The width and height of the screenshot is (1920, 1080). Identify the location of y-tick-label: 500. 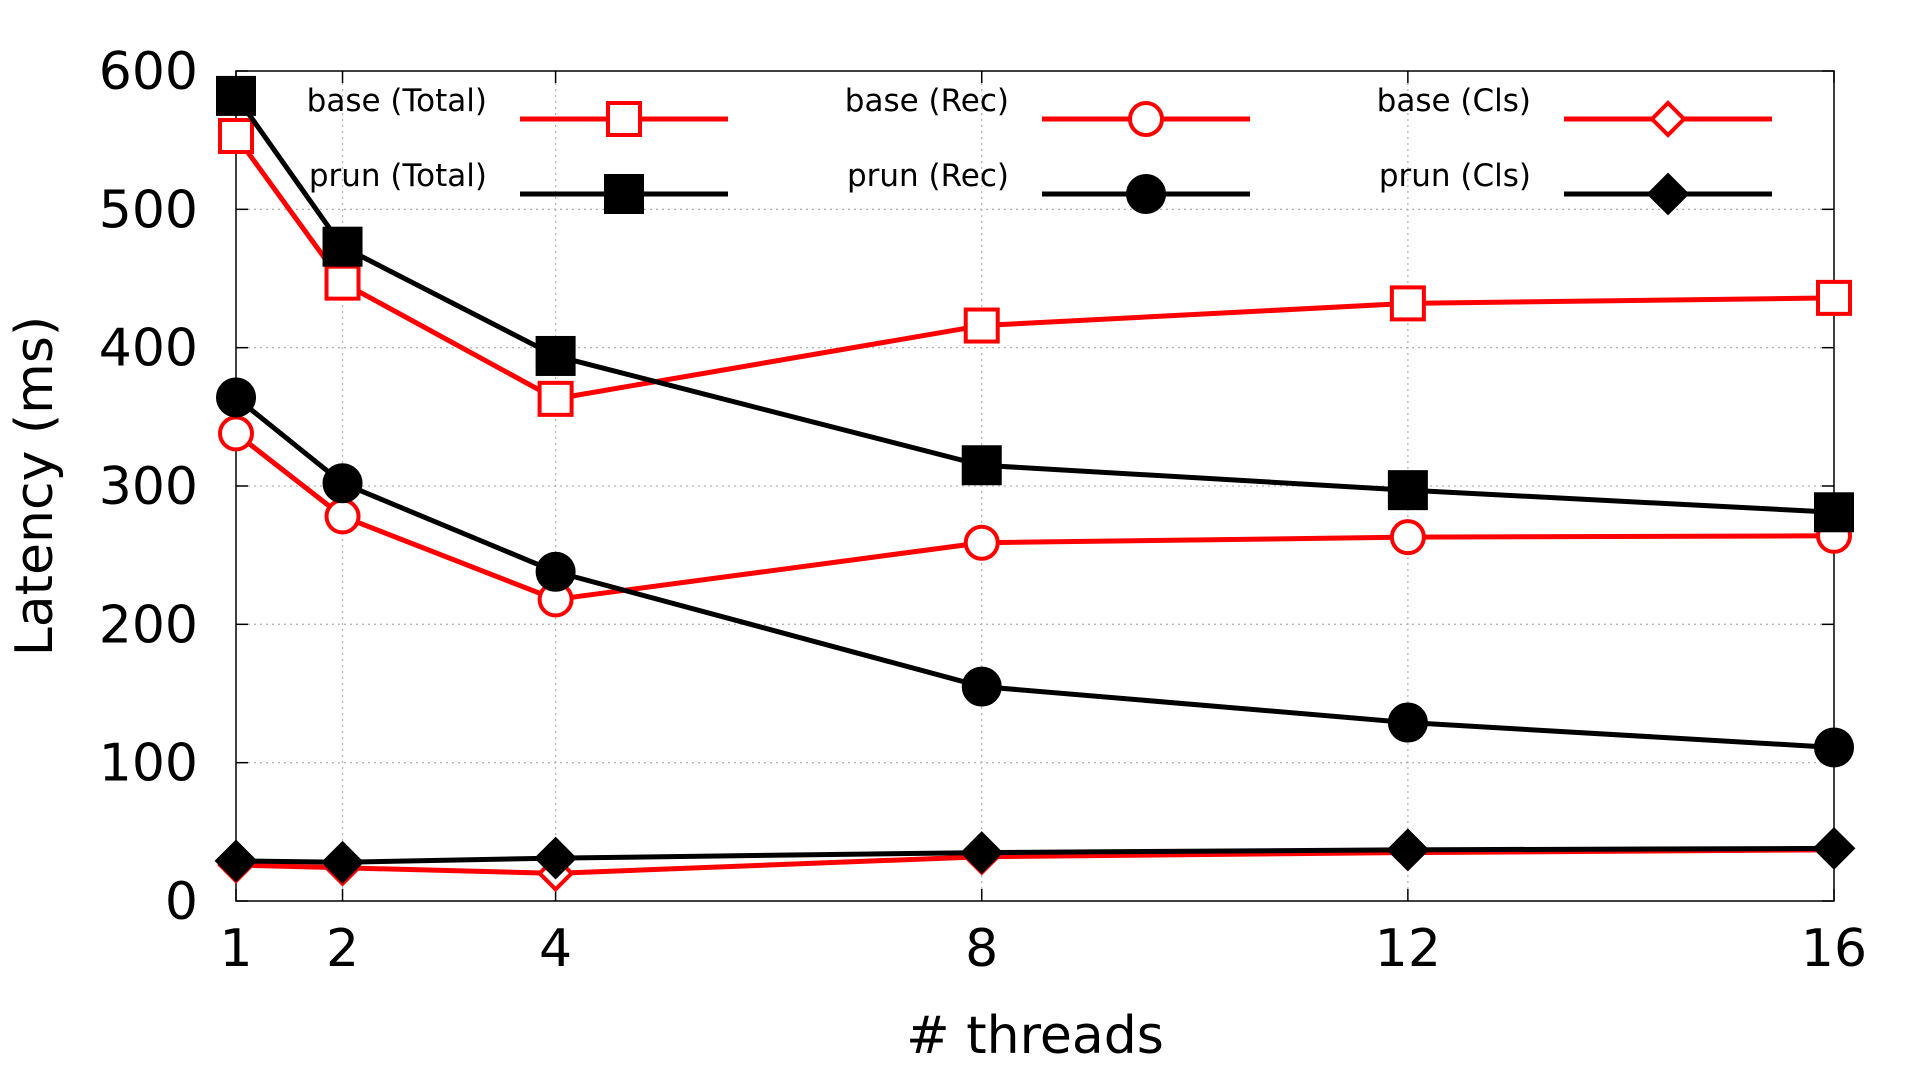
(148, 210).